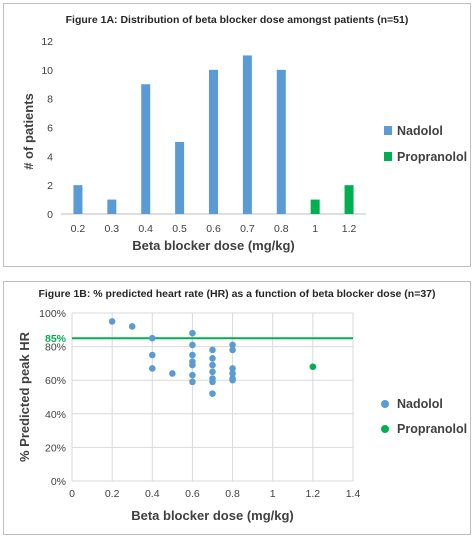  What do you see at coordinates (52, 314) in the screenshot?
I see `y-tick-label: 100%` at bounding box center [52, 314].